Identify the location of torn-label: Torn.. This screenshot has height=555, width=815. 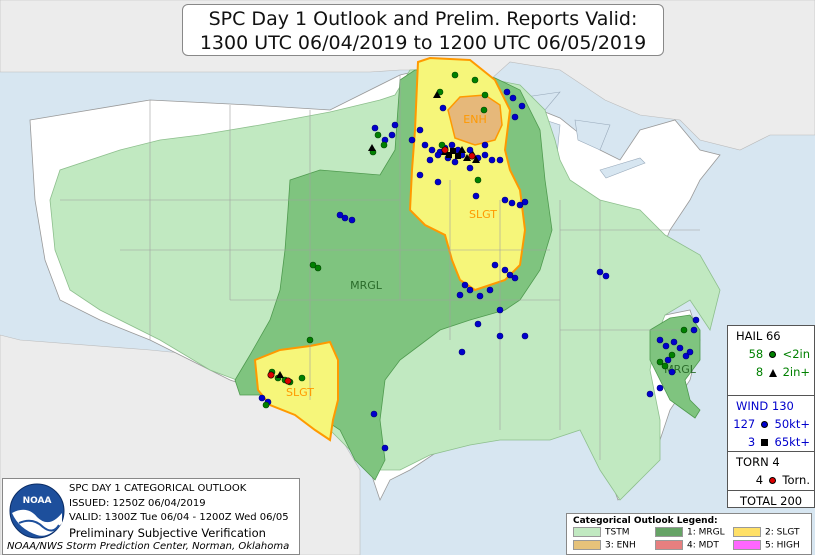
(796, 480).